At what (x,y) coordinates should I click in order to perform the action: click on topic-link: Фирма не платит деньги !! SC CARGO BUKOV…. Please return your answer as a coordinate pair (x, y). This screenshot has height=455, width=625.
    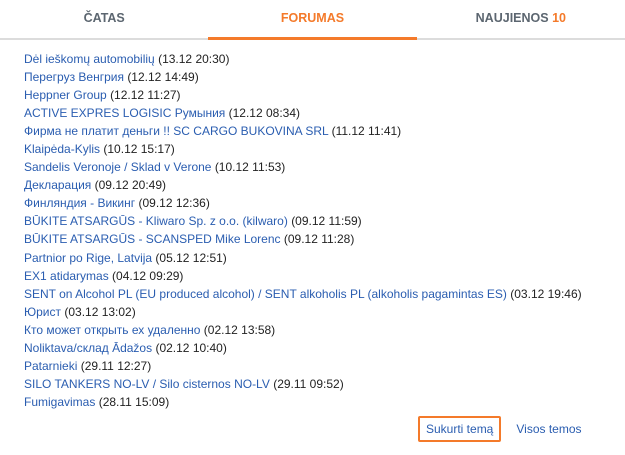
    Looking at the image, I should click on (176, 131).